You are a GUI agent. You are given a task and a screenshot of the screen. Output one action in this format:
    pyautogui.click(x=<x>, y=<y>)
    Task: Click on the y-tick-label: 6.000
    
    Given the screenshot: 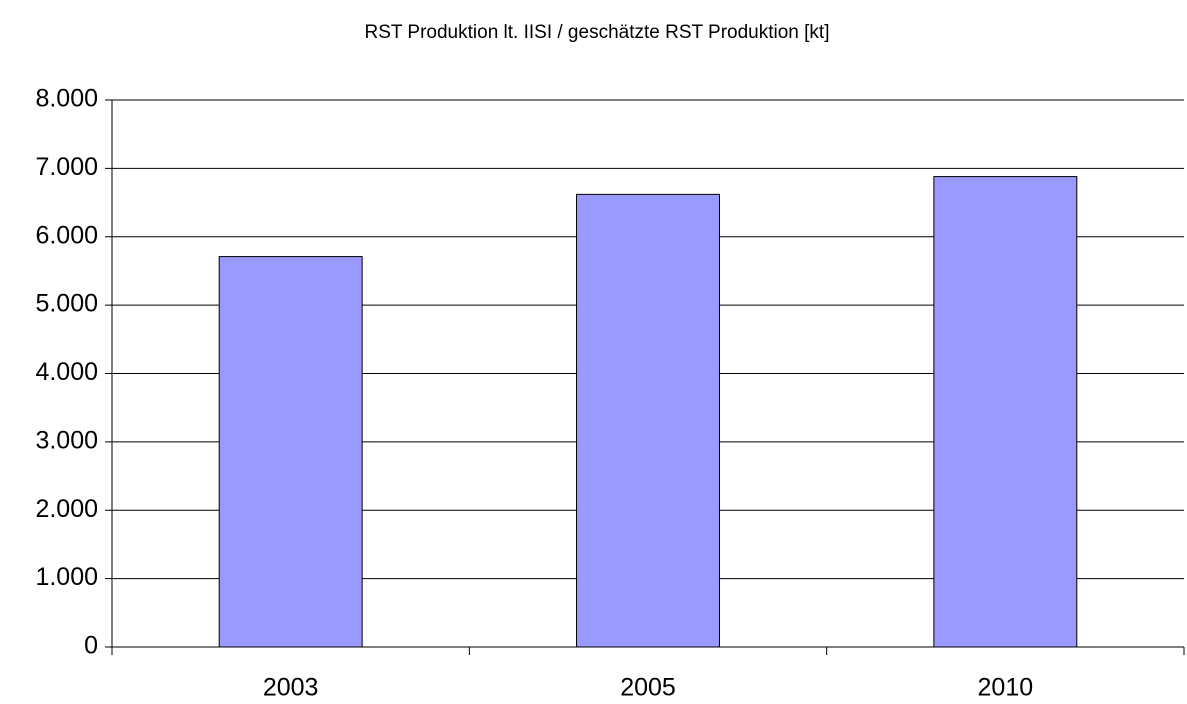 What is the action you would take?
    pyautogui.click(x=66, y=235)
    